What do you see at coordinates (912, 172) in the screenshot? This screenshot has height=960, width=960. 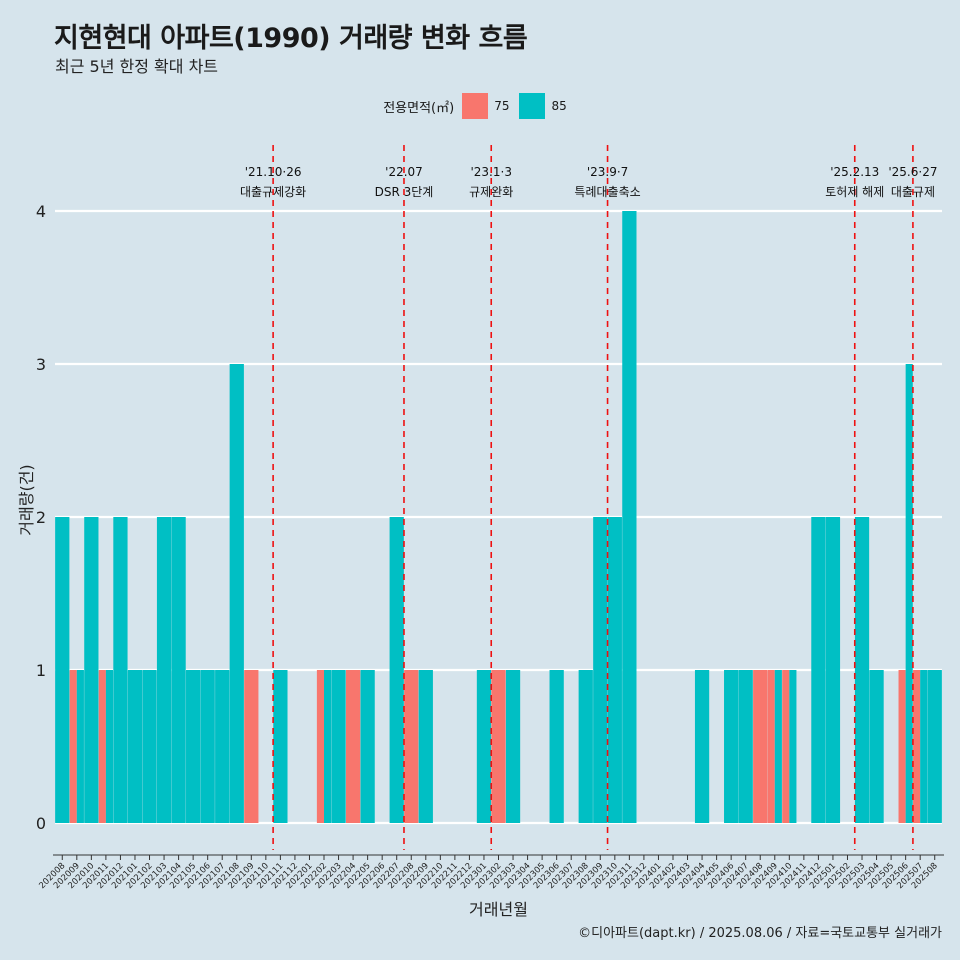 I see `event-date-5: '25.6·27` at bounding box center [912, 172].